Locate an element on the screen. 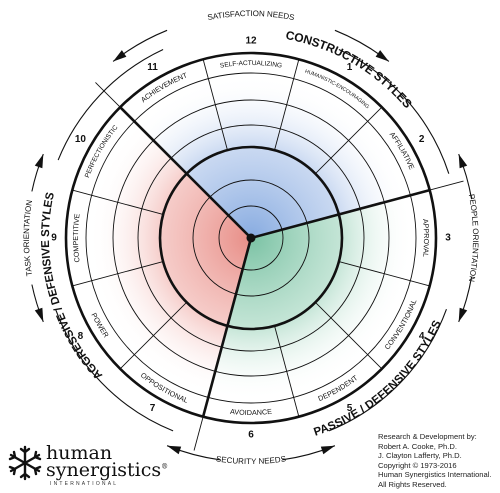 The image size is (500, 493). people-orientation-label: PEOPLE ORIENTATION is located at coordinates (473, 237).